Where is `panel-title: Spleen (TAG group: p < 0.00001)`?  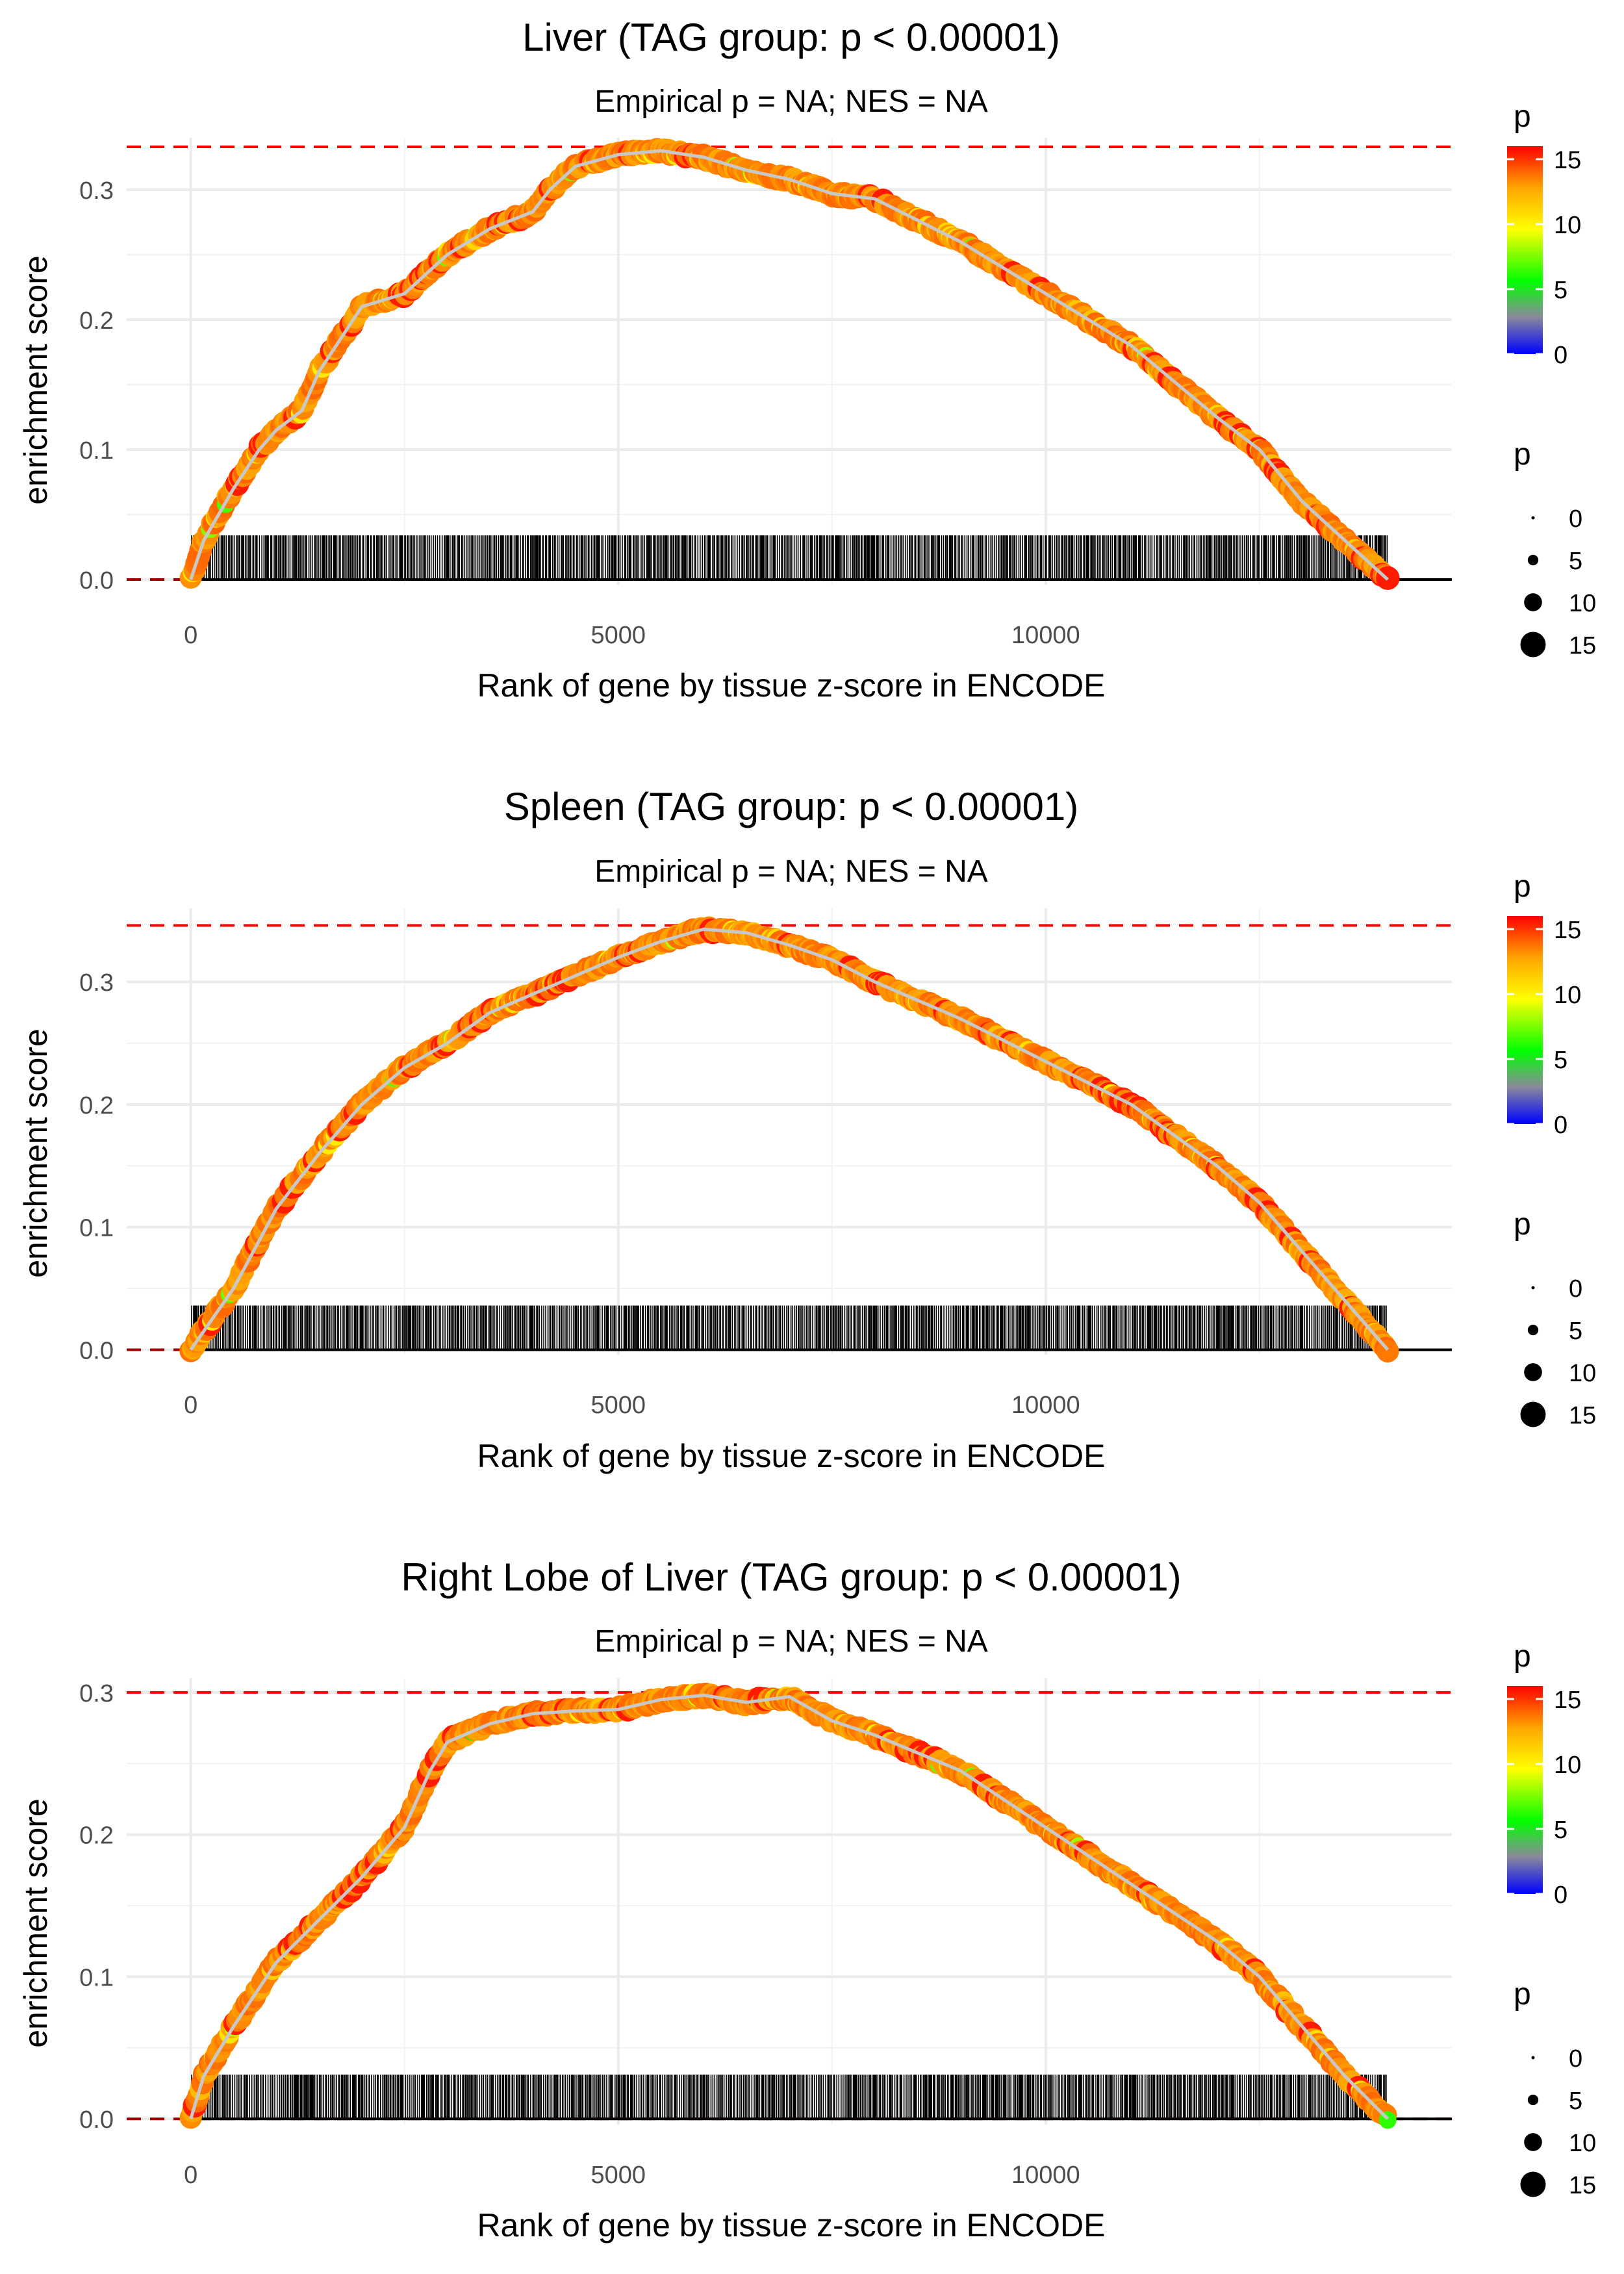
panel-title: Spleen (TAG group: p < 0.00001) is located at coordinates (791, 806).